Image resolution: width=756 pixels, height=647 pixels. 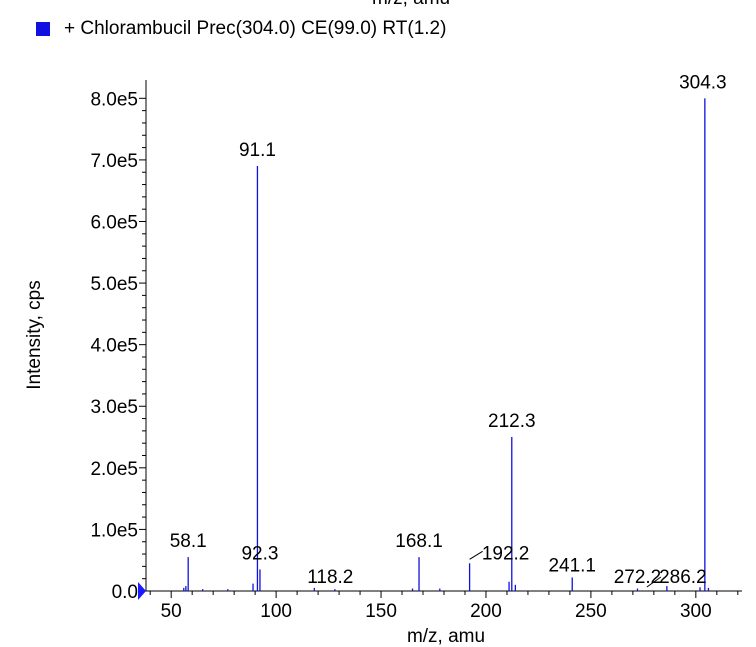 What do you see at coordinates (276, 611) in the screenshot?
I see `x-tick-label: 100` at bounding box center [276, 611].